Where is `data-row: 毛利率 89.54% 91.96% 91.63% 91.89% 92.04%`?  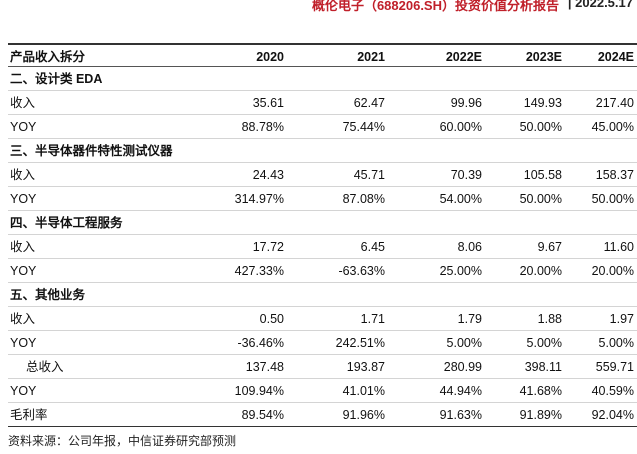 data-row: 毛利率 89.54% 91.96% 91.63% 91.89% 92.04% is located at coordinates (322, 415).